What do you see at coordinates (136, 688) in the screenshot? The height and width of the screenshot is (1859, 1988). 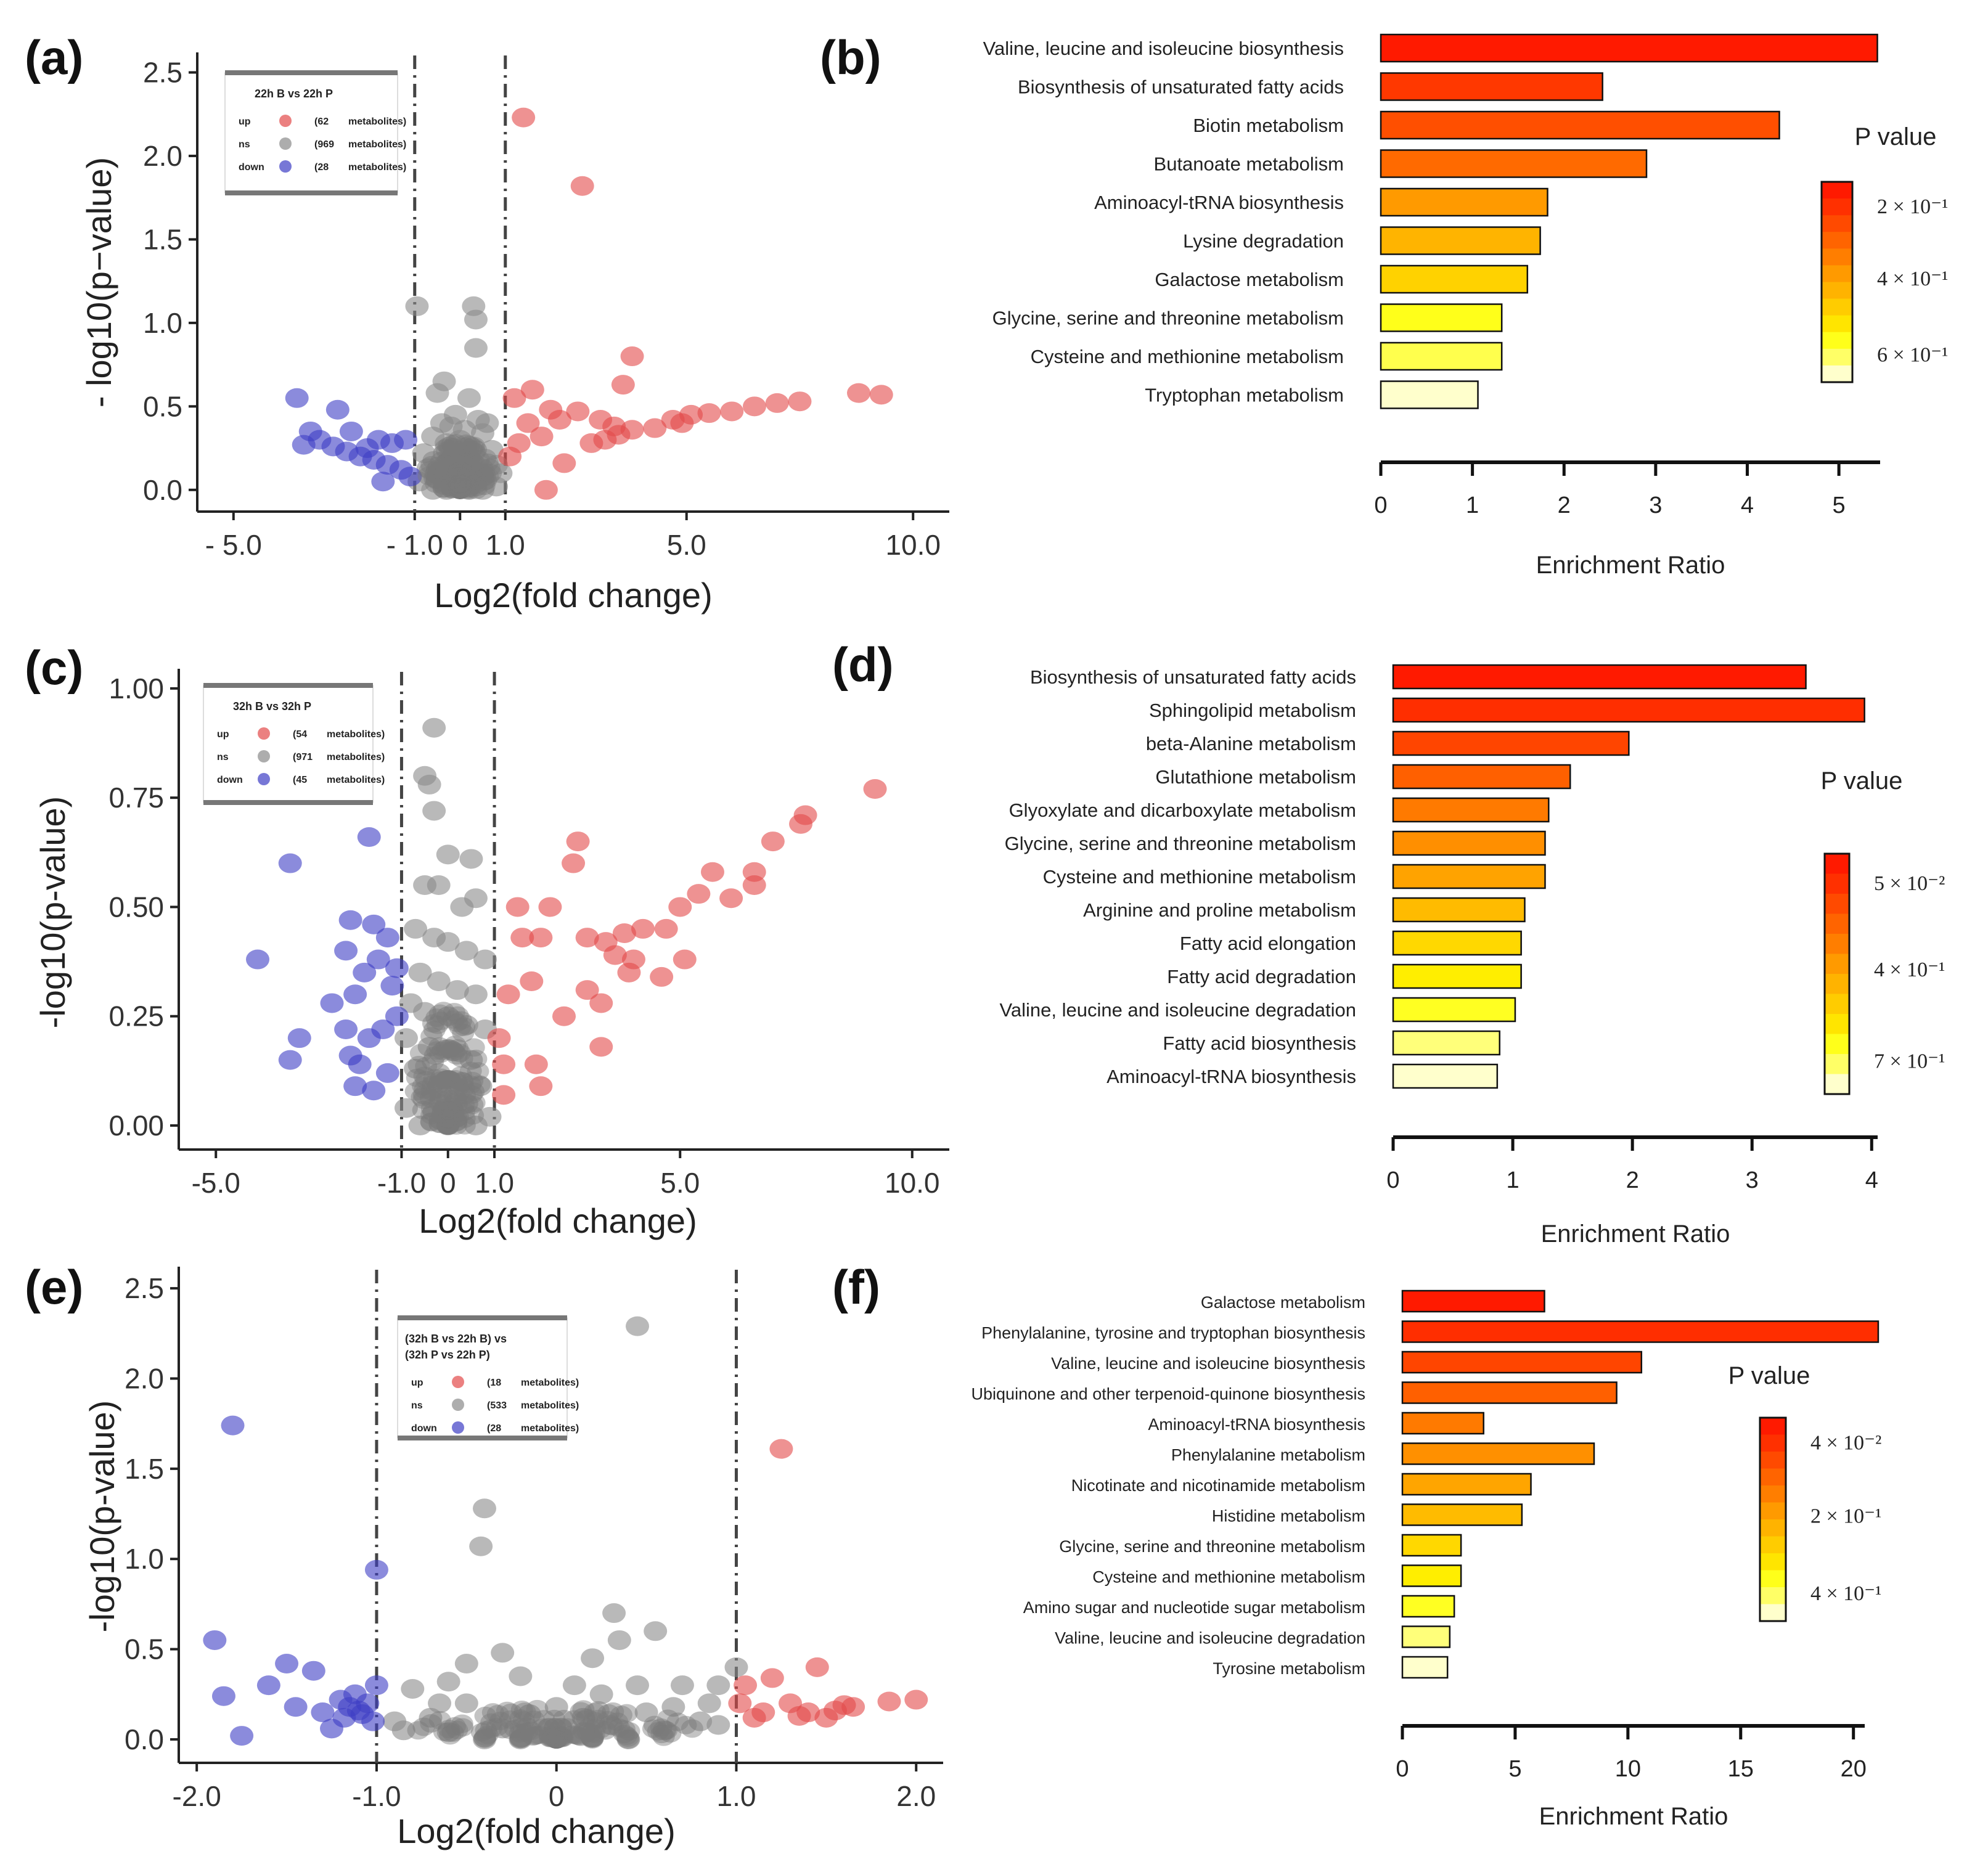 I see `y-tick-label: 1.00` at bounding box center [136, 688].